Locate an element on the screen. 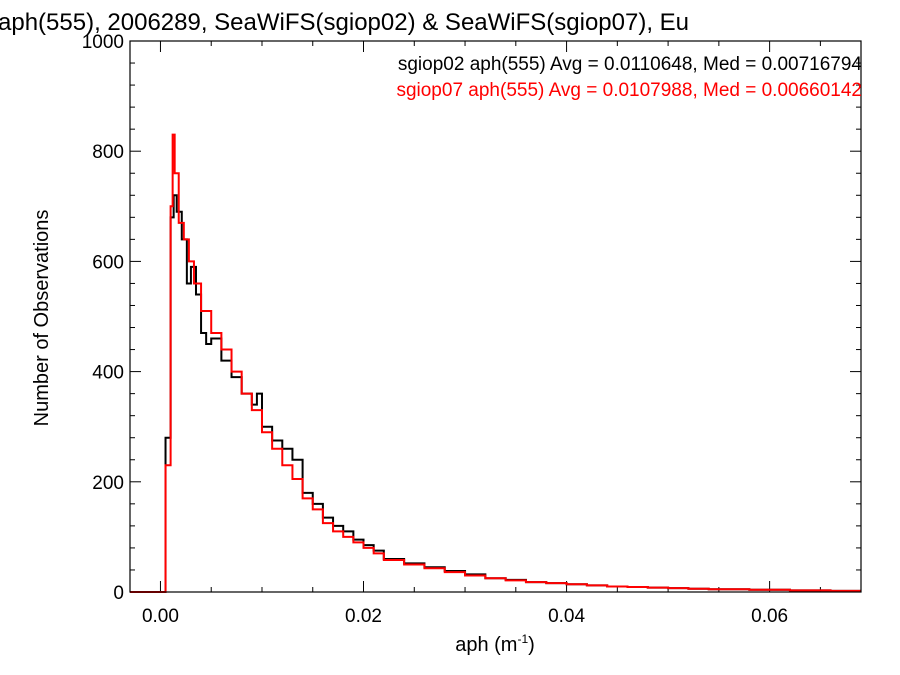 This screenshot has height=675, width=900. x-axis-title: aph (m-1) is located at coordinates (495, 644).